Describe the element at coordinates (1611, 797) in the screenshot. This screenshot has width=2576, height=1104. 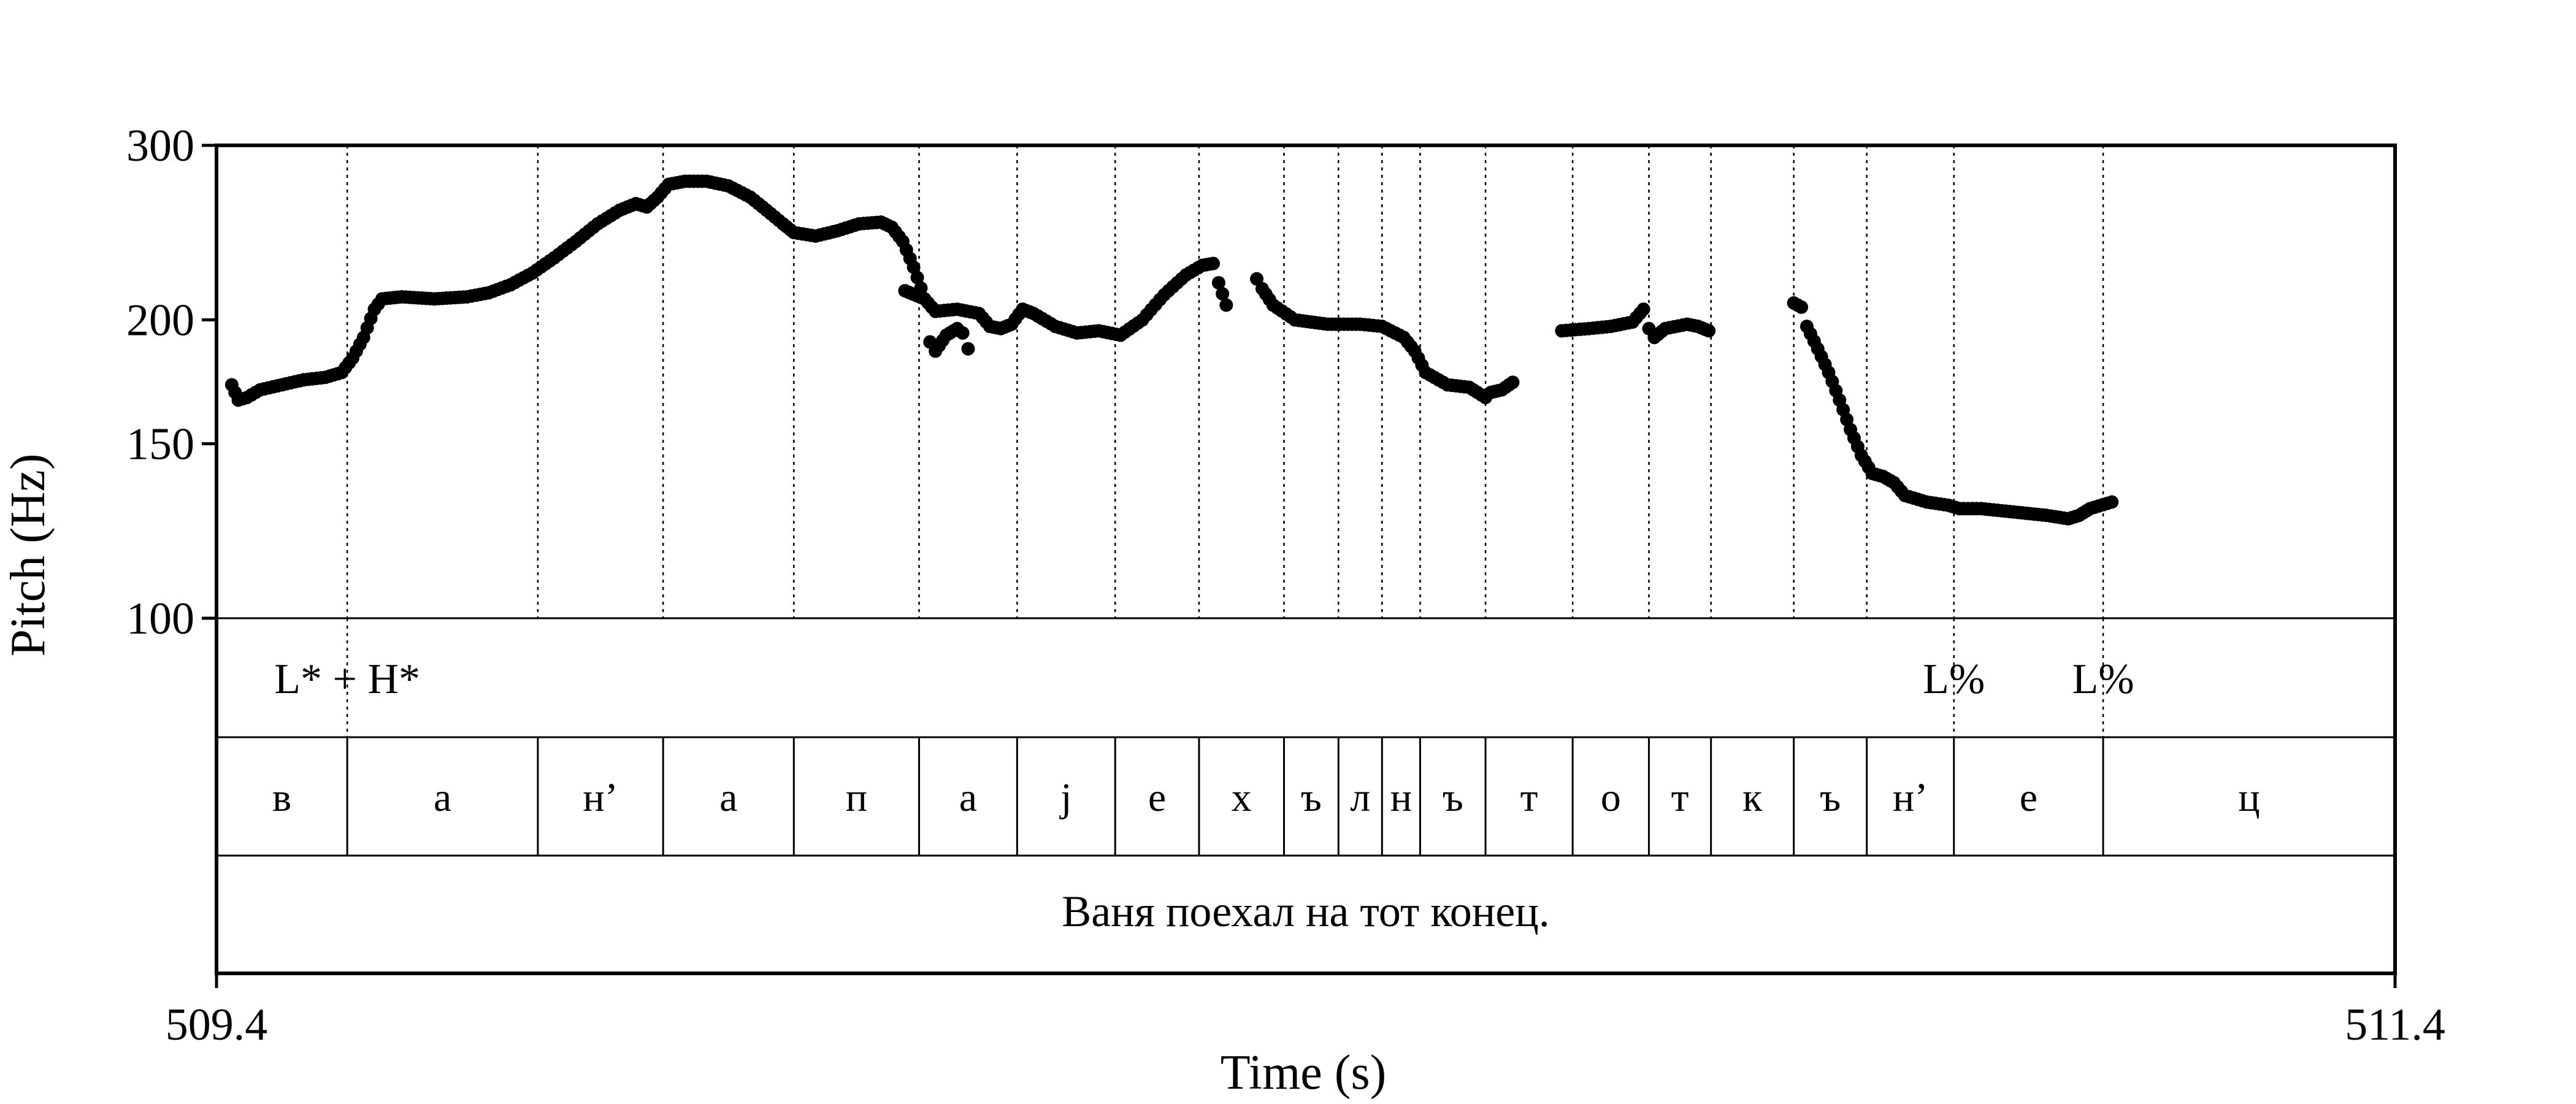
I see `segment-label-14: о` at that location.